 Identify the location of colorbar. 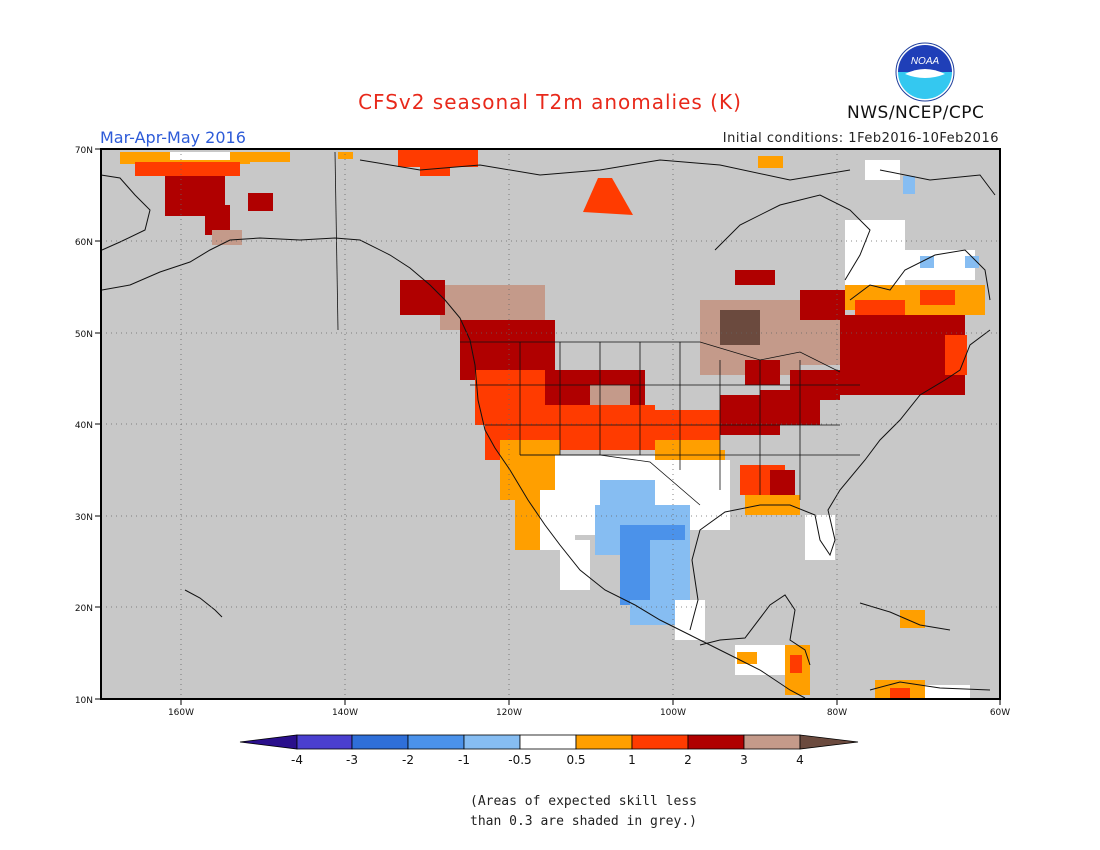
(549, 742).